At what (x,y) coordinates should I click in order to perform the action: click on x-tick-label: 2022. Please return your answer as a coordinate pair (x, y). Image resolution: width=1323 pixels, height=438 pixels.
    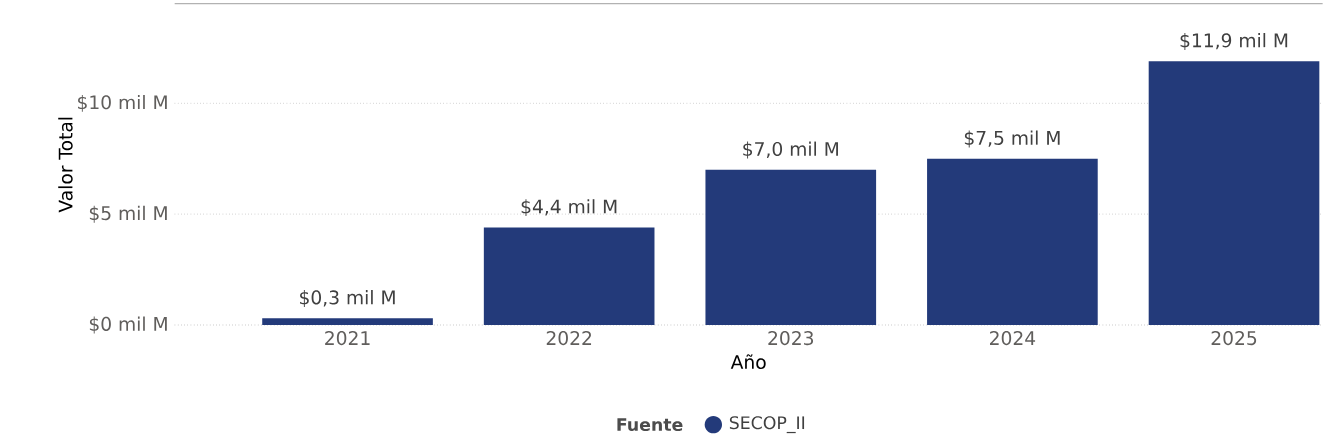
    Looking at the image, I should click on (569, 338).